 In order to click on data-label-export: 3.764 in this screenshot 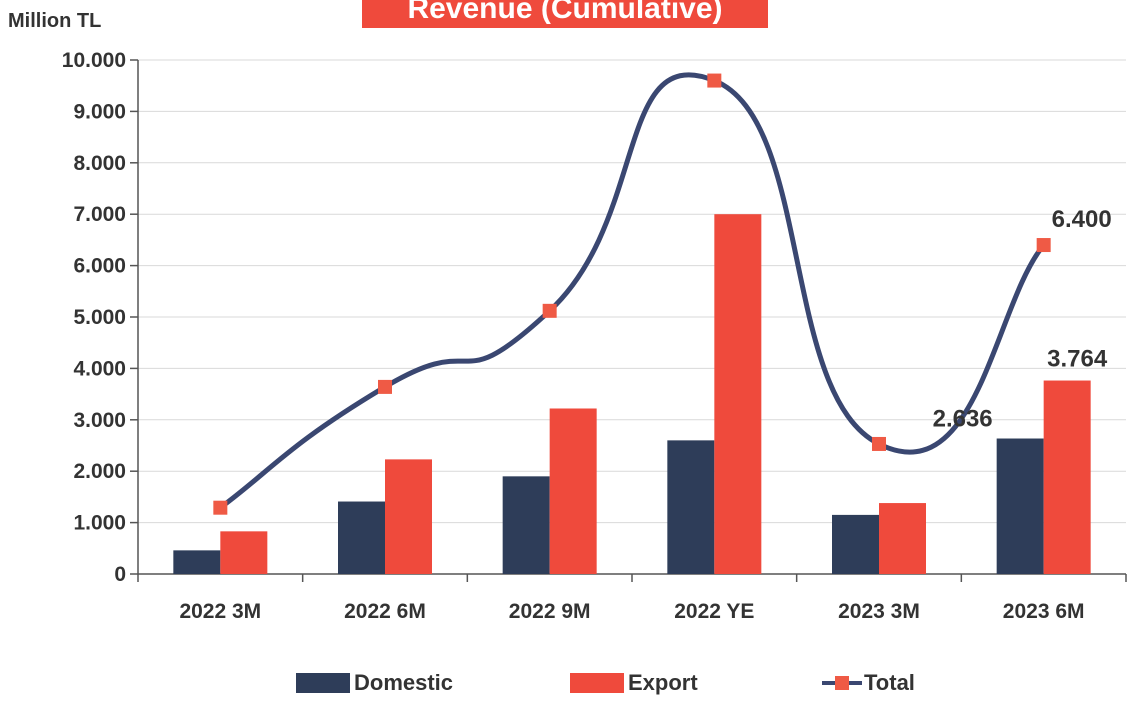, I will do `click(1077, 359)`.